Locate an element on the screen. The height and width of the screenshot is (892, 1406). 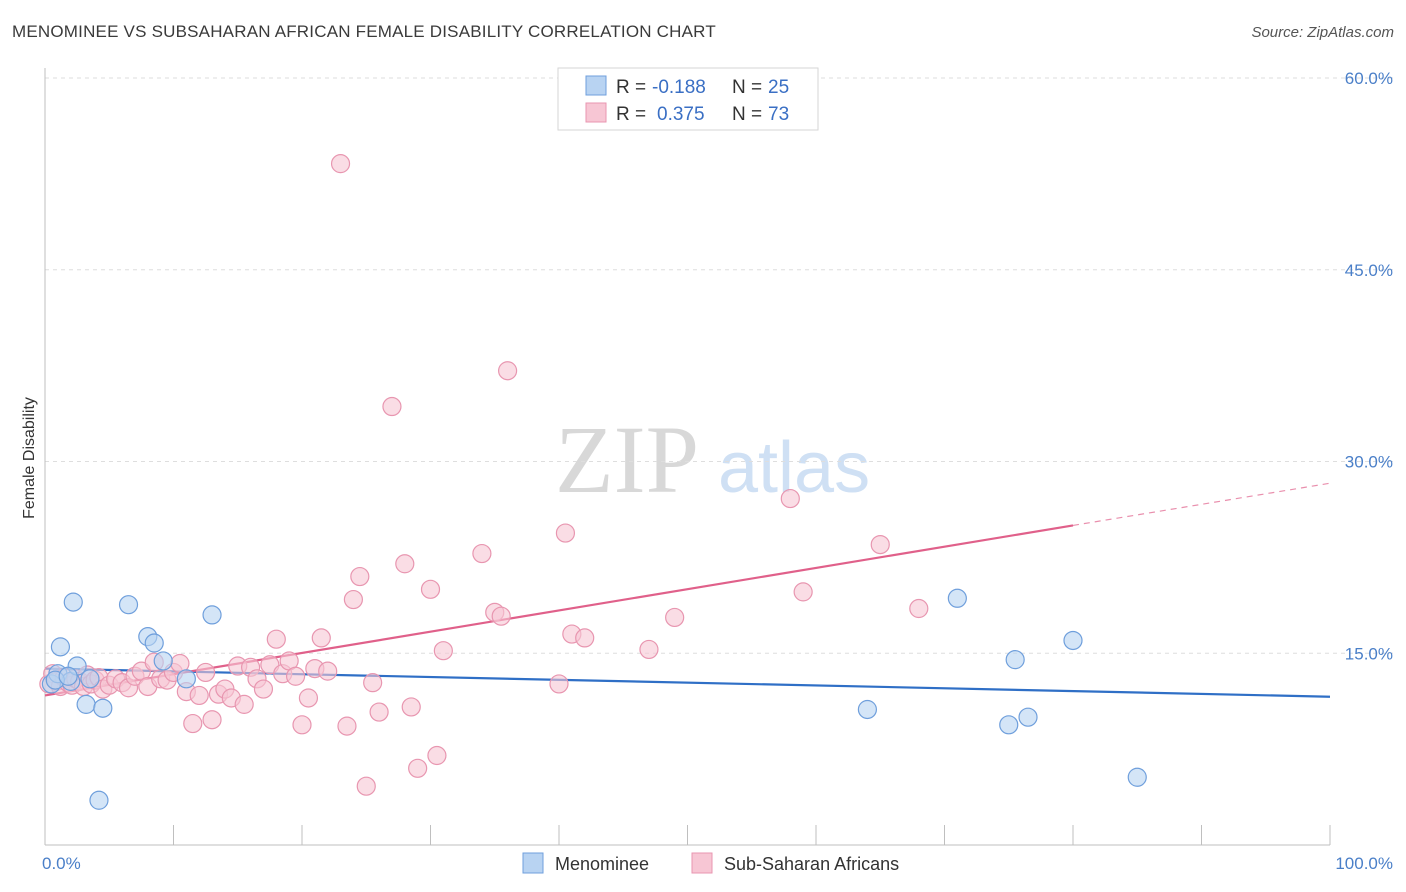
legend-r-value-2: 0.375 is located at coordinates (681, 114).